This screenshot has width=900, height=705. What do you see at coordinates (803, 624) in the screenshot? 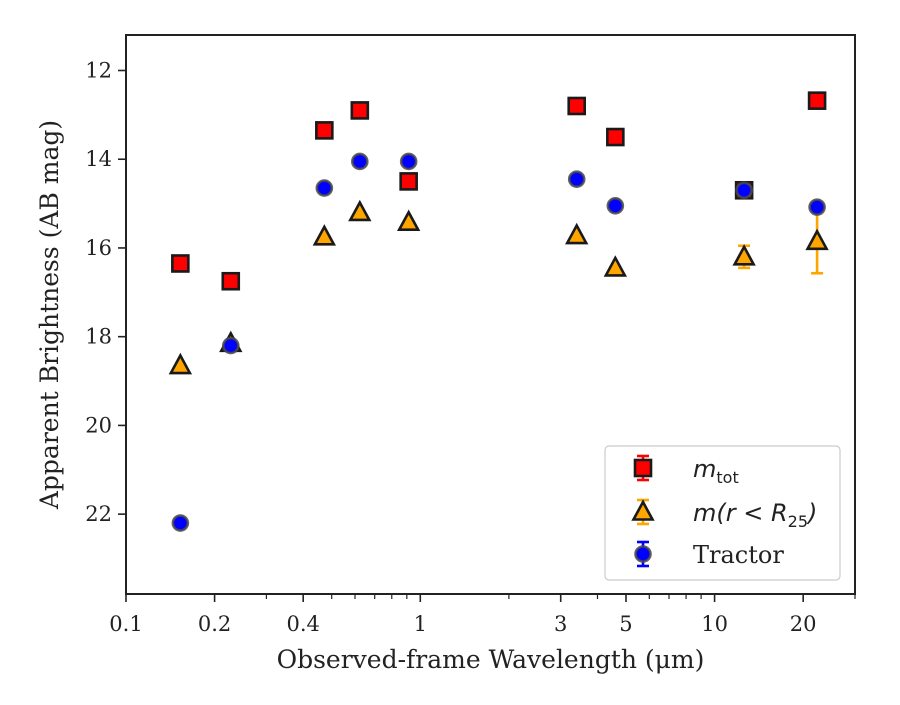
I see `x-tick-label: 20` at bounding box center [803, 624].